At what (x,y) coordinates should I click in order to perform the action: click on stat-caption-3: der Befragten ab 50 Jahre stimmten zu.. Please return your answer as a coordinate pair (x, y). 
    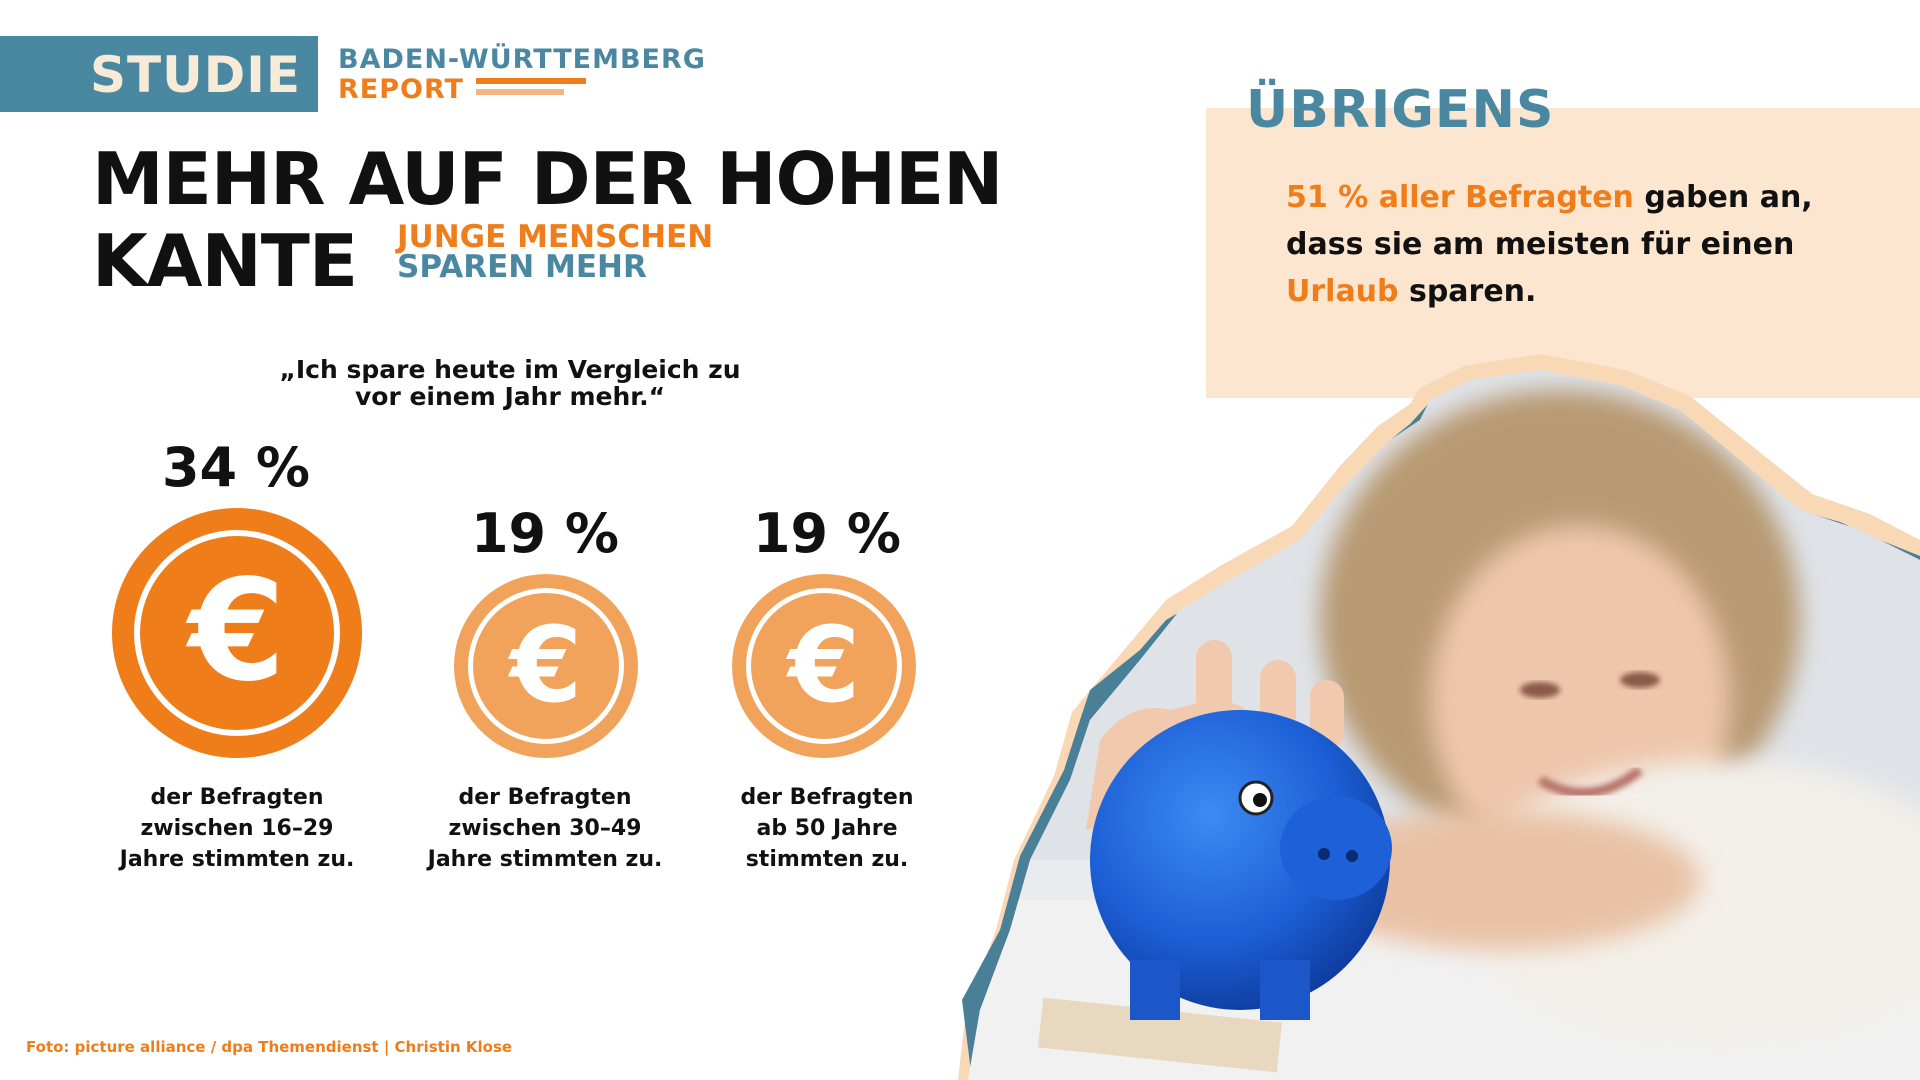
    Looking at the image, I should click on (827, 828).